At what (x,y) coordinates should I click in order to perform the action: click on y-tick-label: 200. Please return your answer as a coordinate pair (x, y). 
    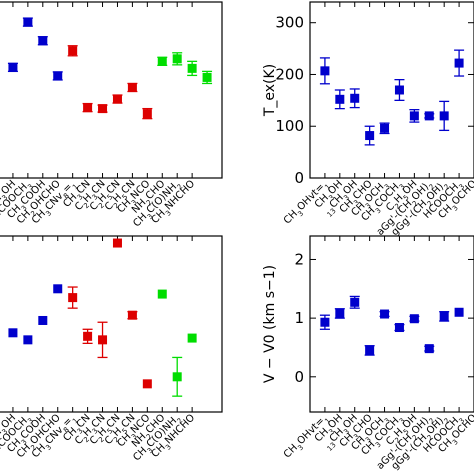
    Looking at the image, I should click on (289, 74).